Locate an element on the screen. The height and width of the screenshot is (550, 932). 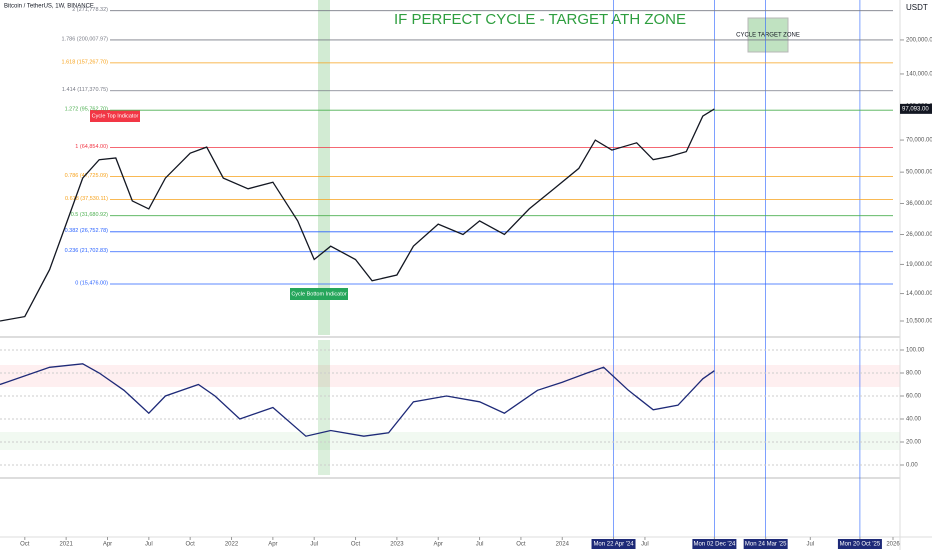
y-tick-label: 20.00 is located at coordinates (914, 443).